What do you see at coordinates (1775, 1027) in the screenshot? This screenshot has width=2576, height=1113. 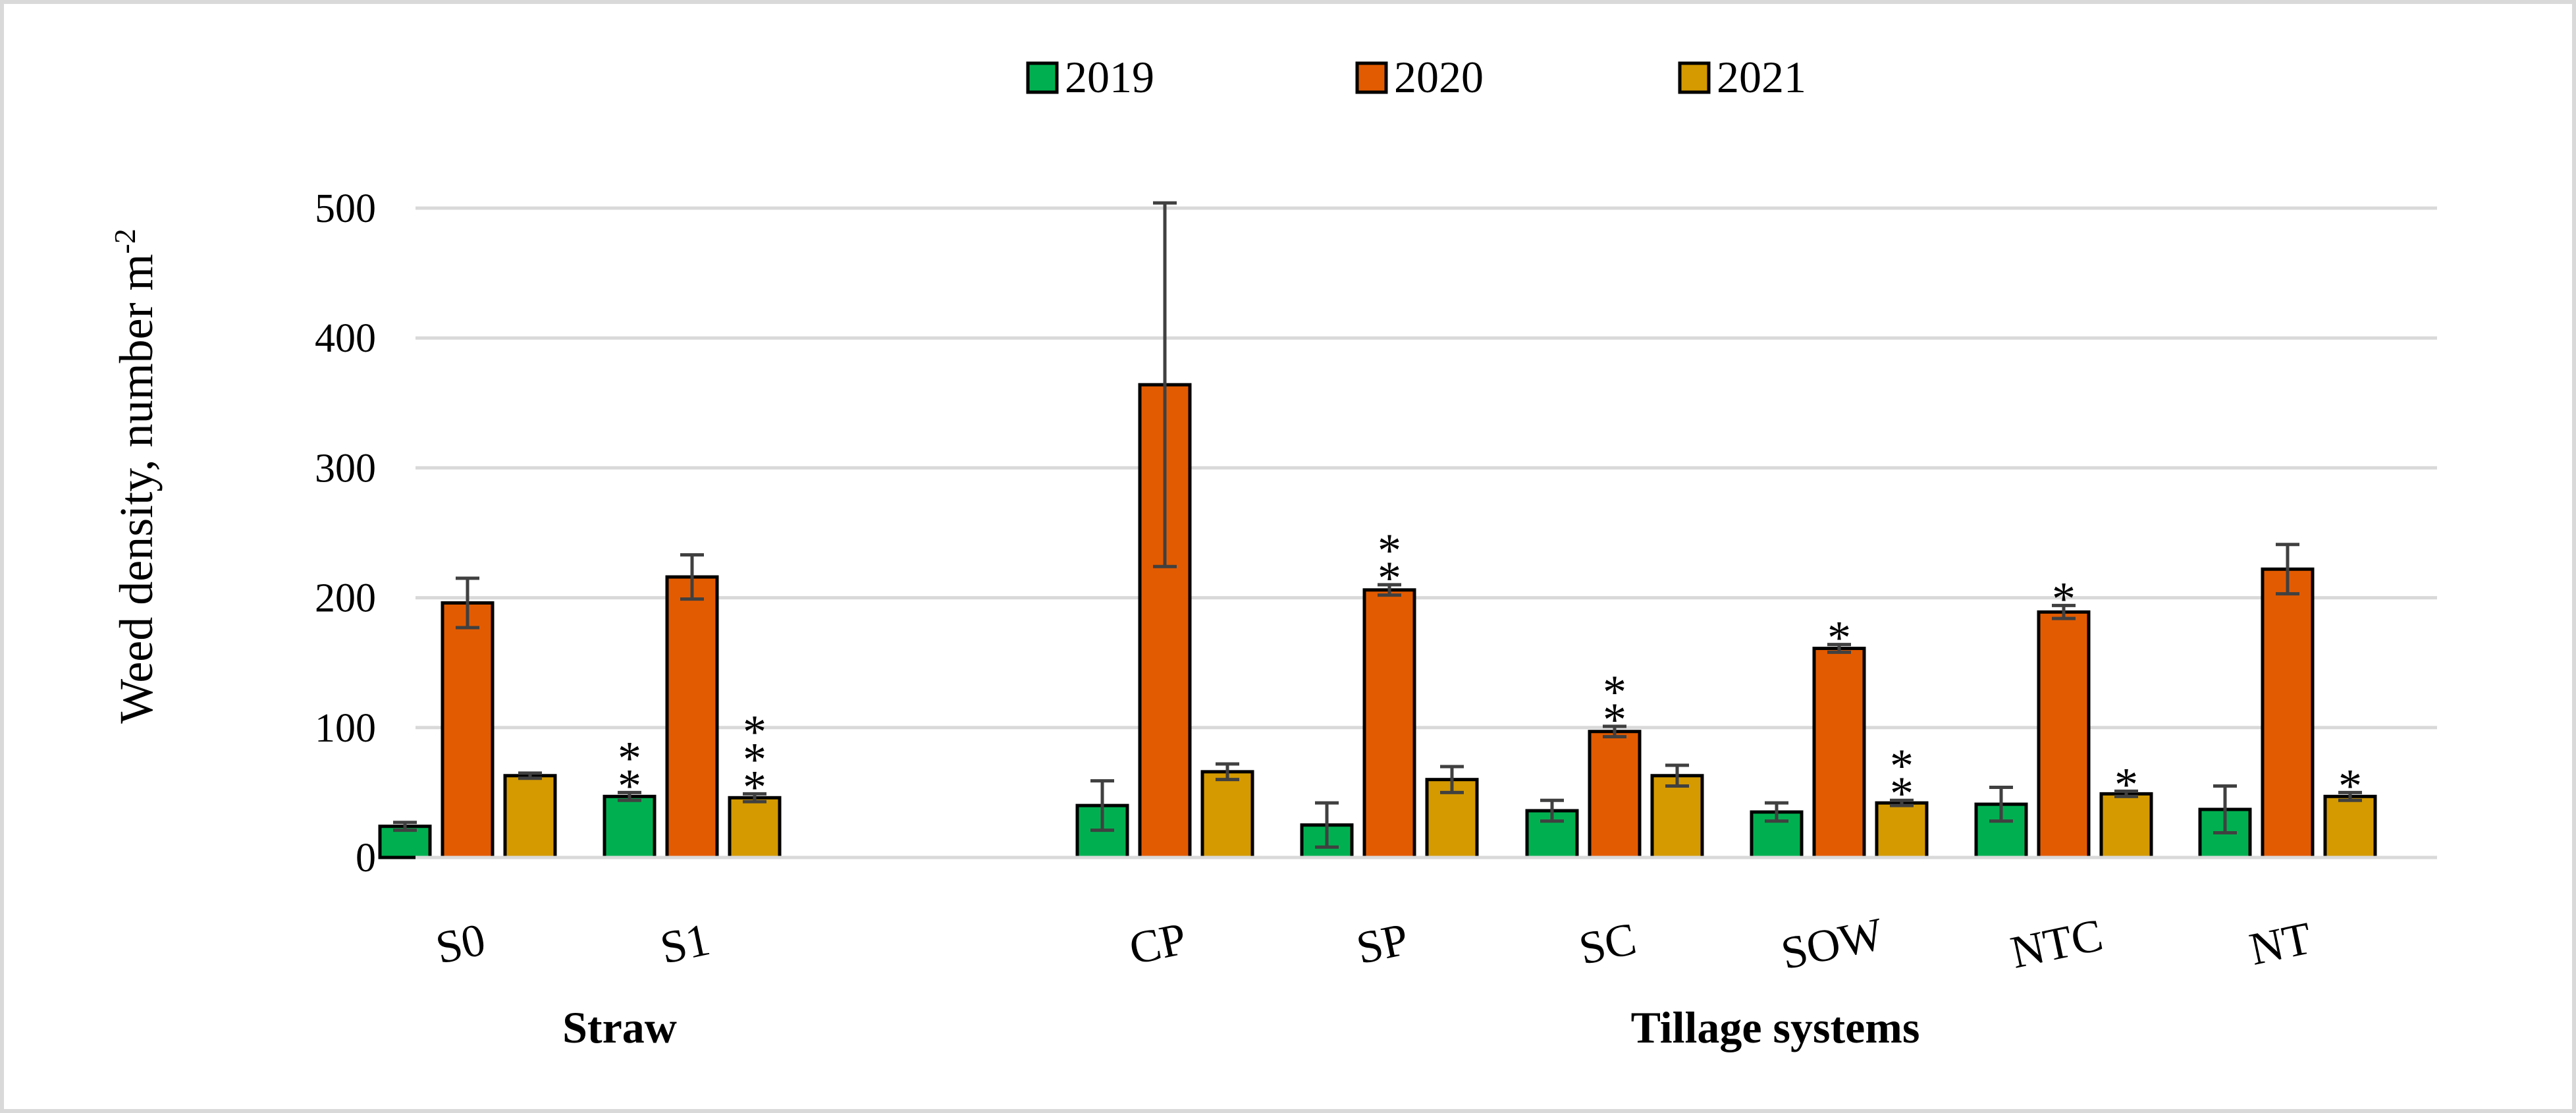 I see `group-label: Tillage systems` at bounding box center [1775, 1027].